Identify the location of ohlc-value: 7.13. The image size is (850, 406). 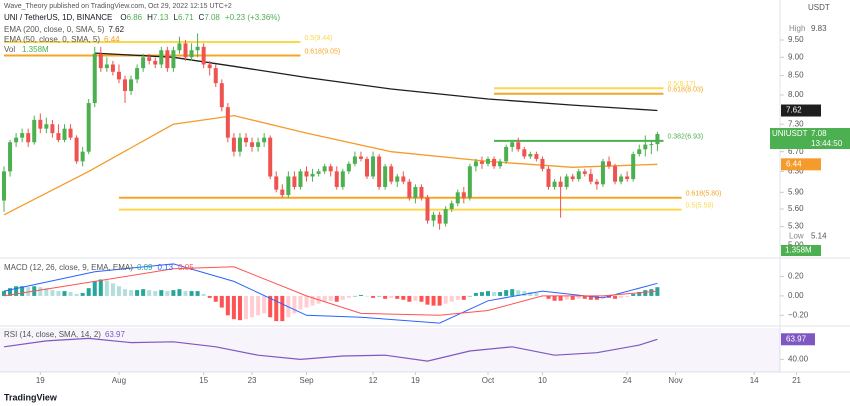
(161, 17).